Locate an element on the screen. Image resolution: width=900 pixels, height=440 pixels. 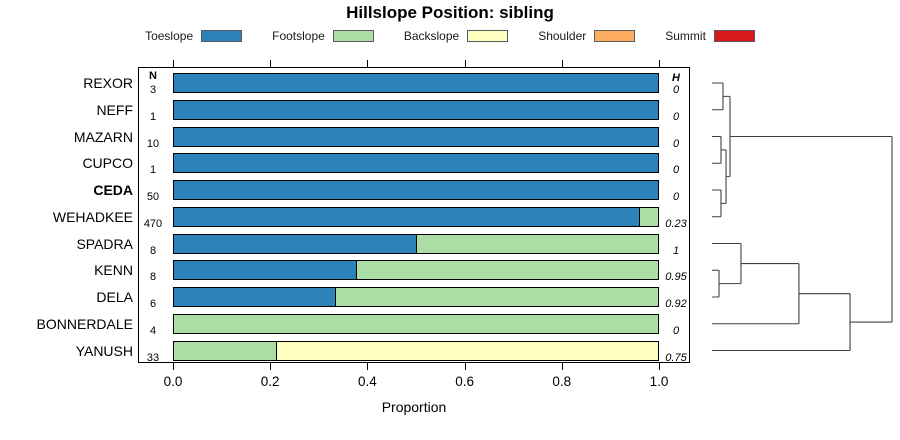
legend-swatch-shoulder is located at coordinates (615, 36).